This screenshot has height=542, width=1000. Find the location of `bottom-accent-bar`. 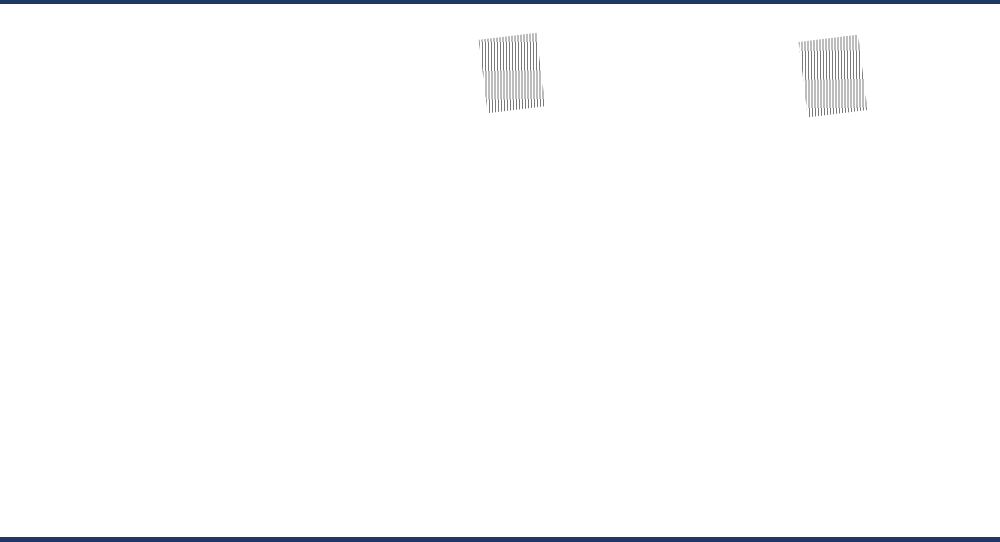

bottom-accent-bar is located at coordinates (500, 539).